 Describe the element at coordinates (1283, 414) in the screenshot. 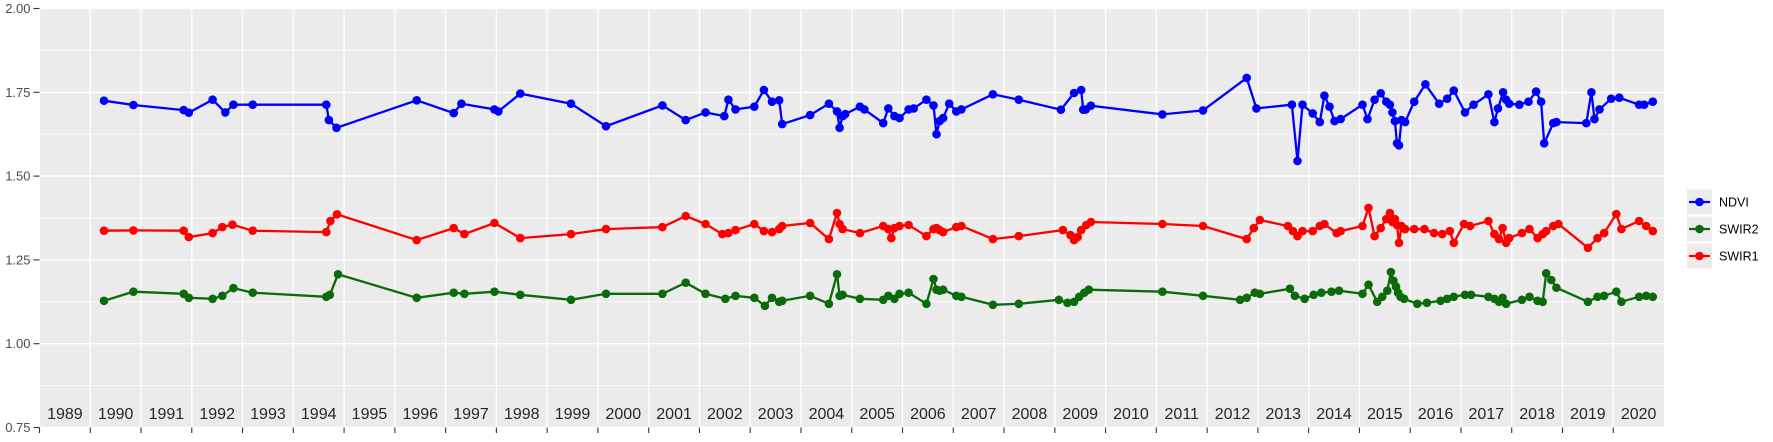

I see `x-axis-label: 2013` at that location.